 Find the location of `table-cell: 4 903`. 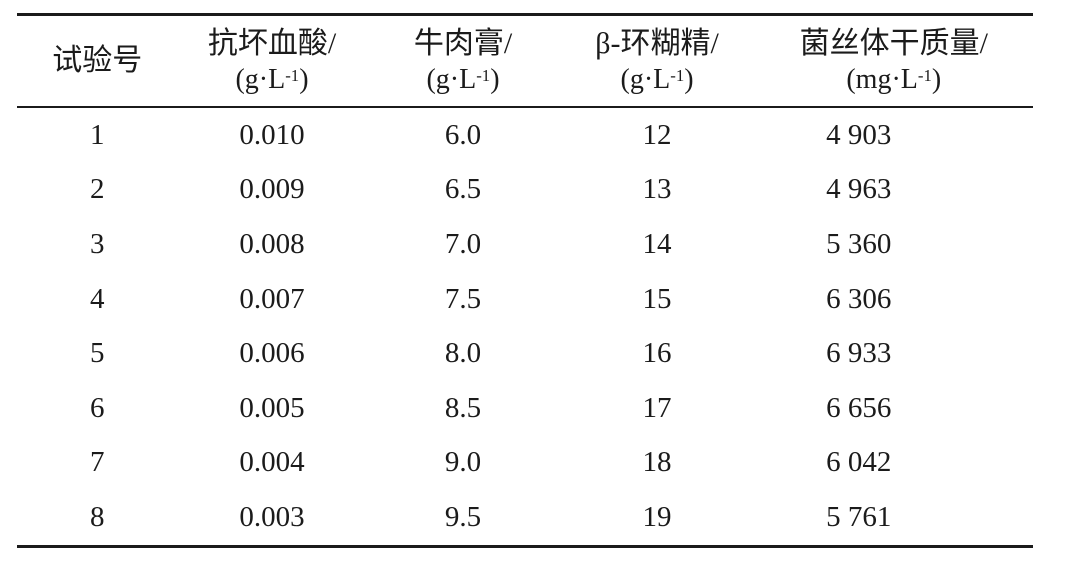

table-cell: 4 903 is located at coordinates (859, 134).